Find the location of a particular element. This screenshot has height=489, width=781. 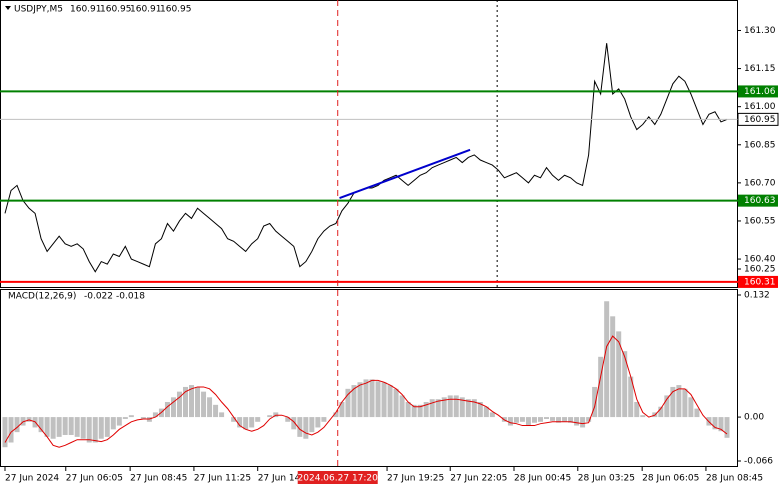

cursor-box is located at coordinates (337, 477).